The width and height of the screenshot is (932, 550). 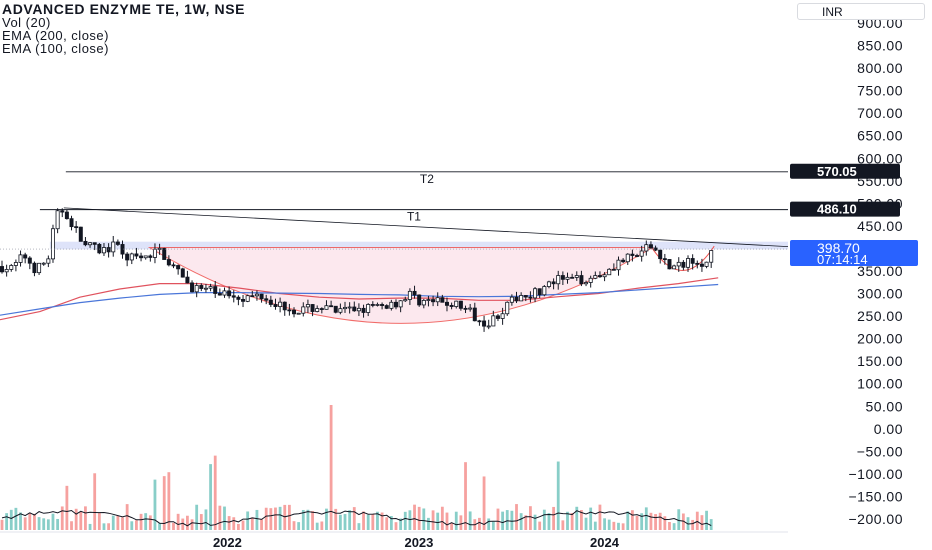 What do you see at coordinates (418, 542) in the screenshot?
I see `x-tick-label: 2023` at bounding box center [418, 542].